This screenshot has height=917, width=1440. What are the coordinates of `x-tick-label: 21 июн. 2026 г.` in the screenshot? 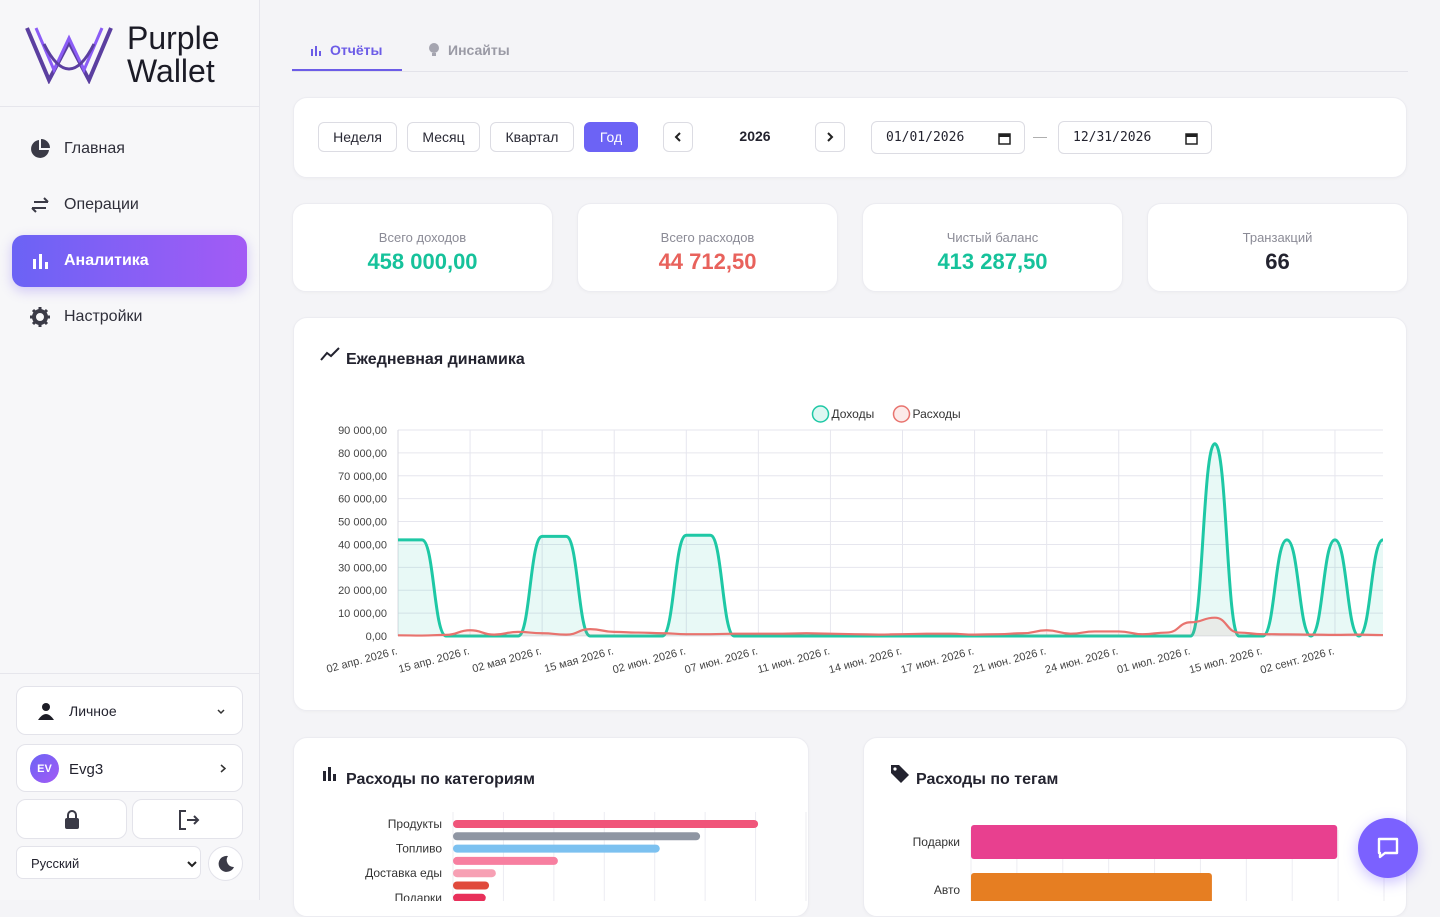 It's located at (1010, 660).